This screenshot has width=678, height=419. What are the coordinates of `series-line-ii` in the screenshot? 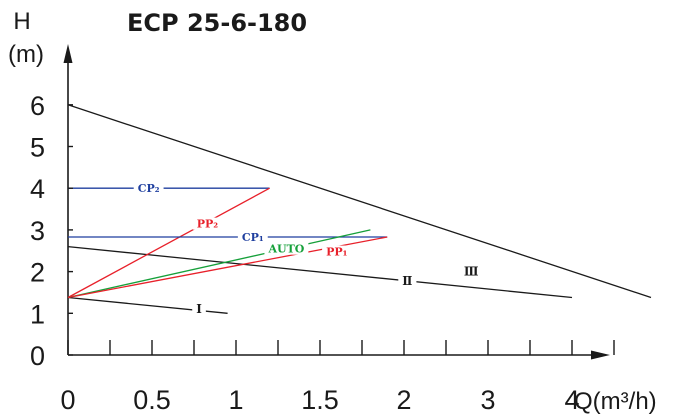 It's located at (320, 272).